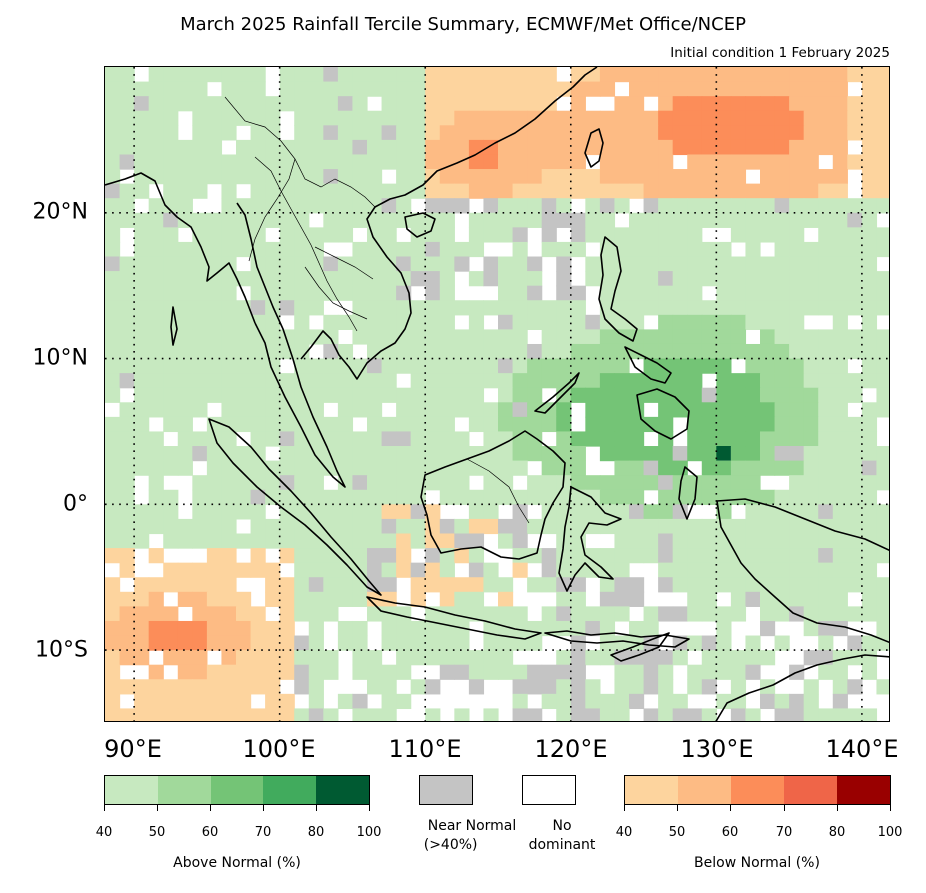 The height and width of the screenshot is (893, 926). I want to click on lon-label-110e: 110°E, so click(425, 749).